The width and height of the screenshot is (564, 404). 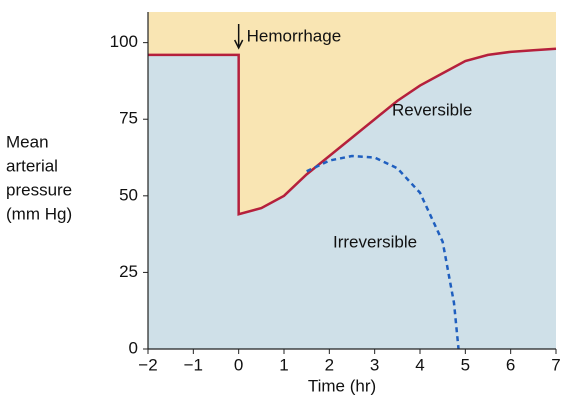 I want to click on x-axis-label: Time (hr), so click(x=342, y=385).